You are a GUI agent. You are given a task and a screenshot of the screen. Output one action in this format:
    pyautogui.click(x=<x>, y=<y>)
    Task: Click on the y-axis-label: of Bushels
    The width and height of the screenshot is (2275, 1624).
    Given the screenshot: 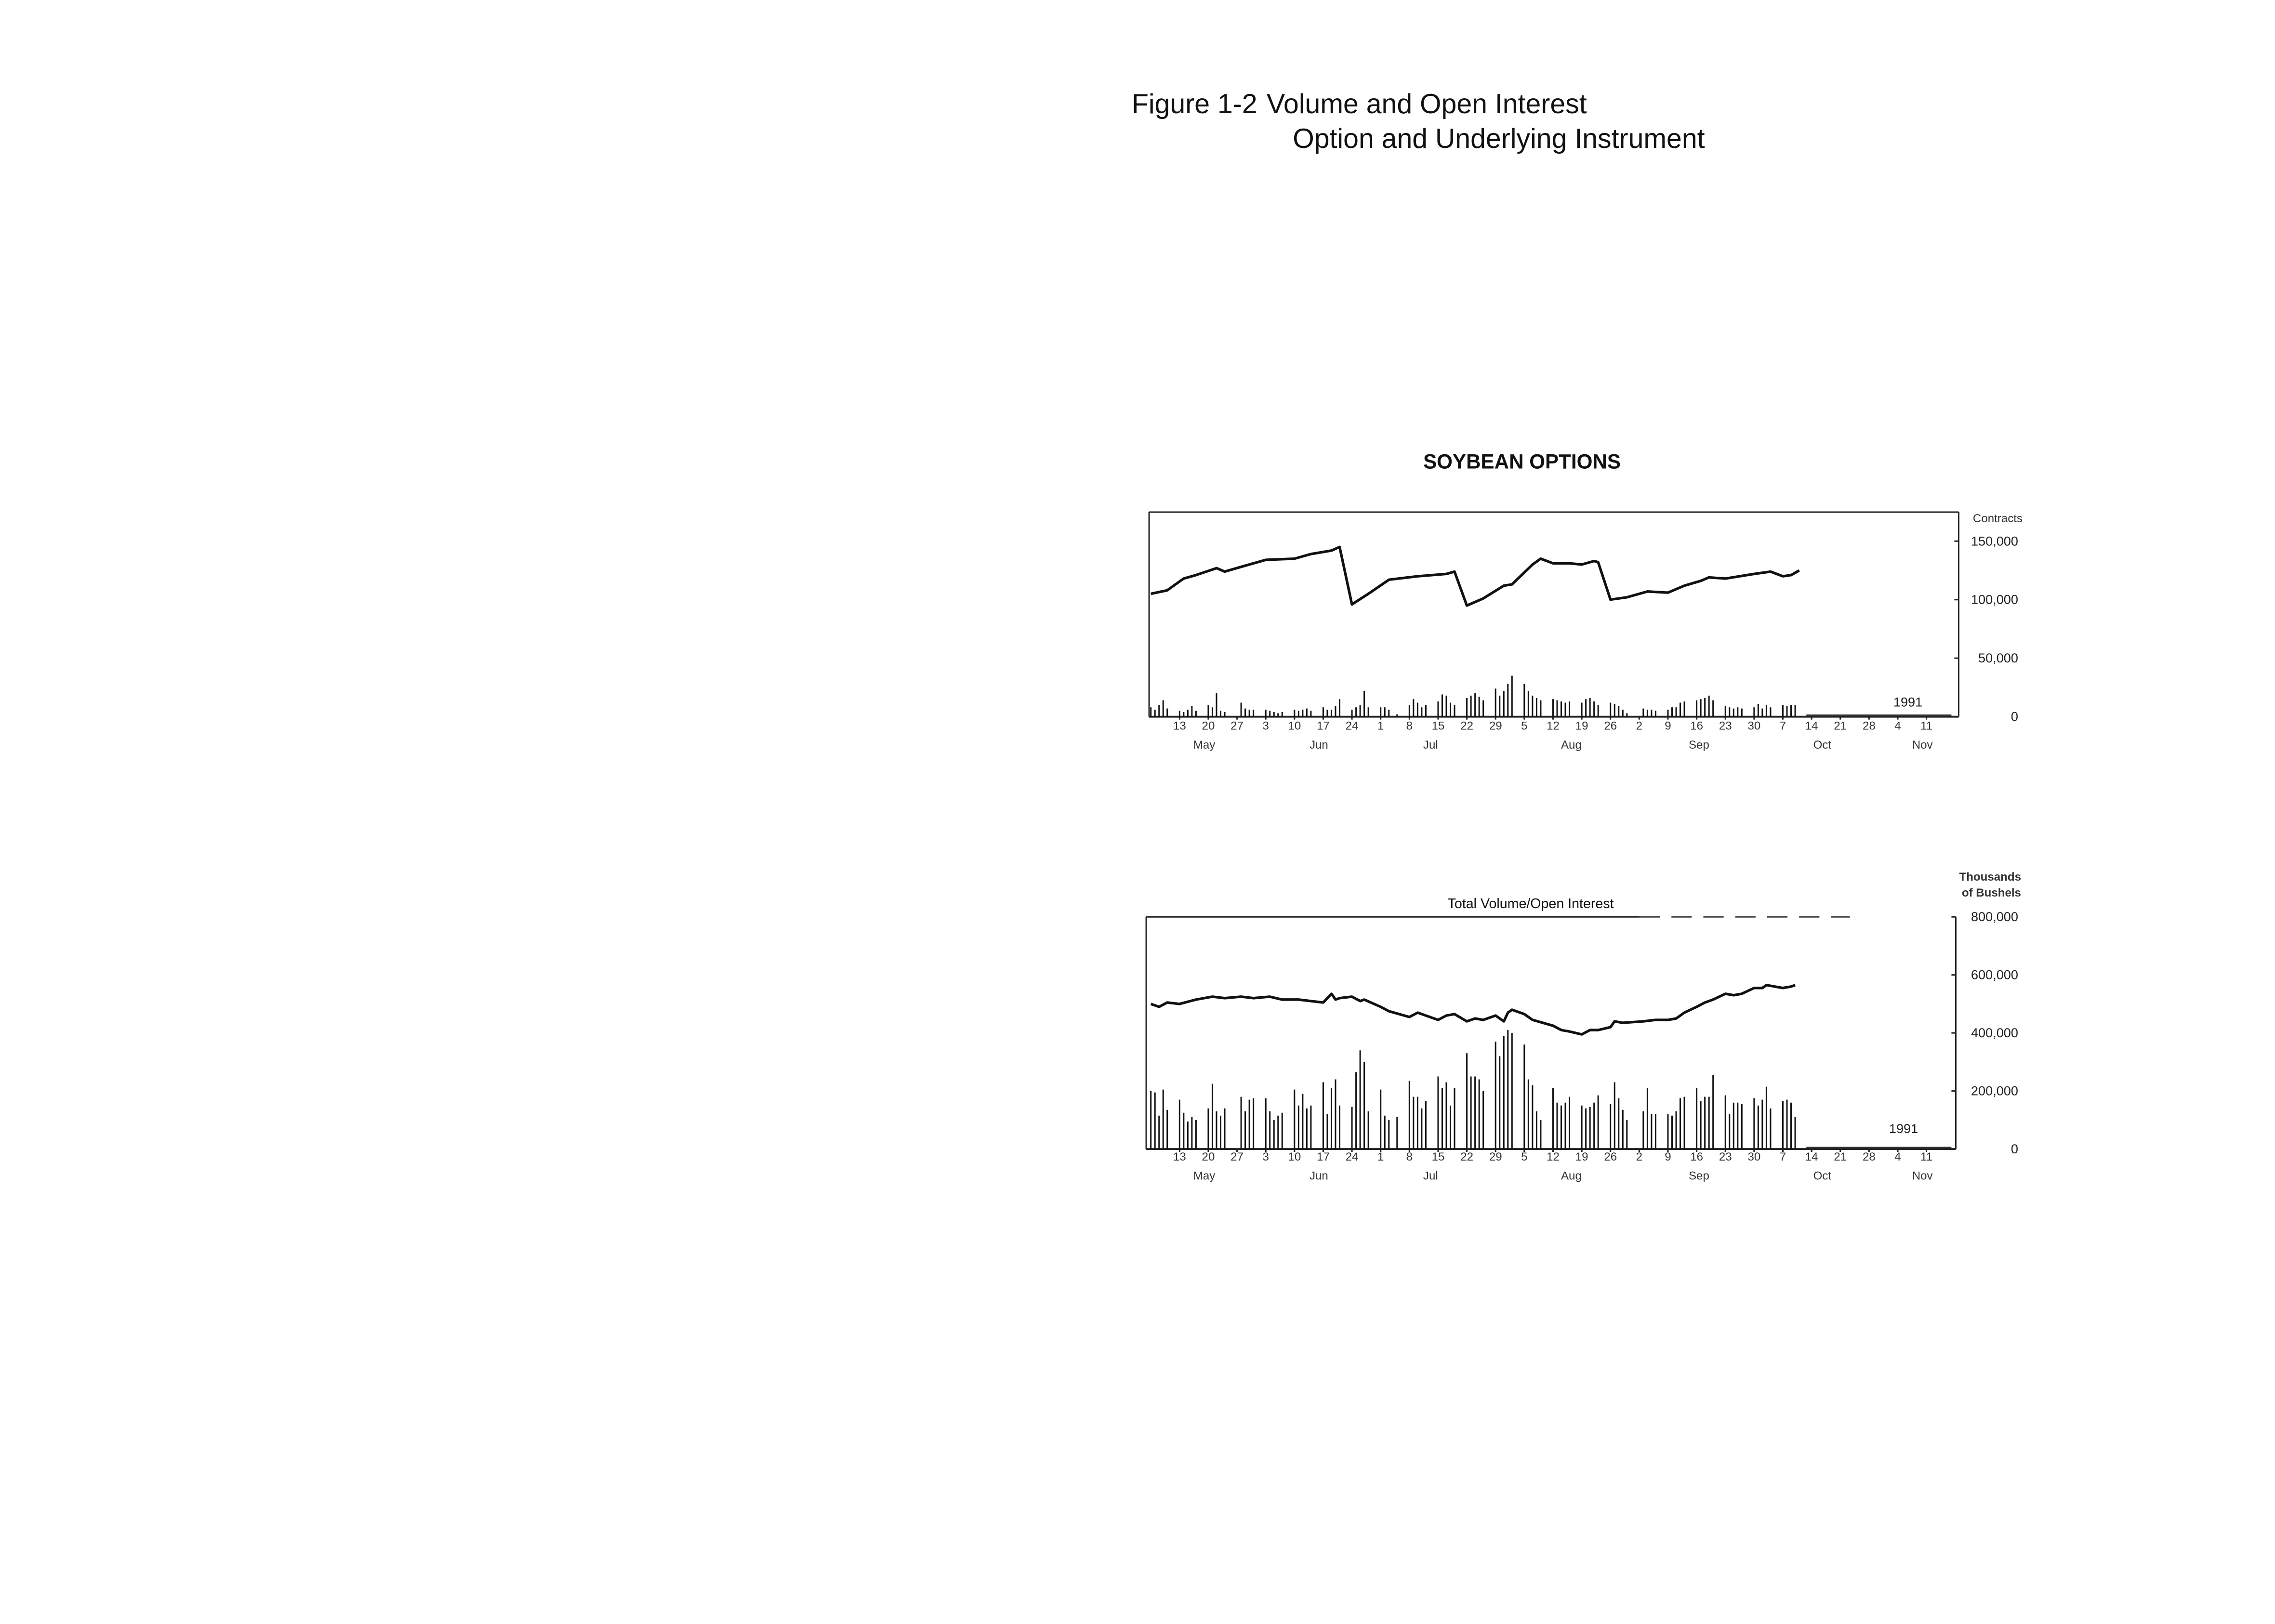 What is the action you would take?
    pyautogui.click(x=1991, y=892)
    